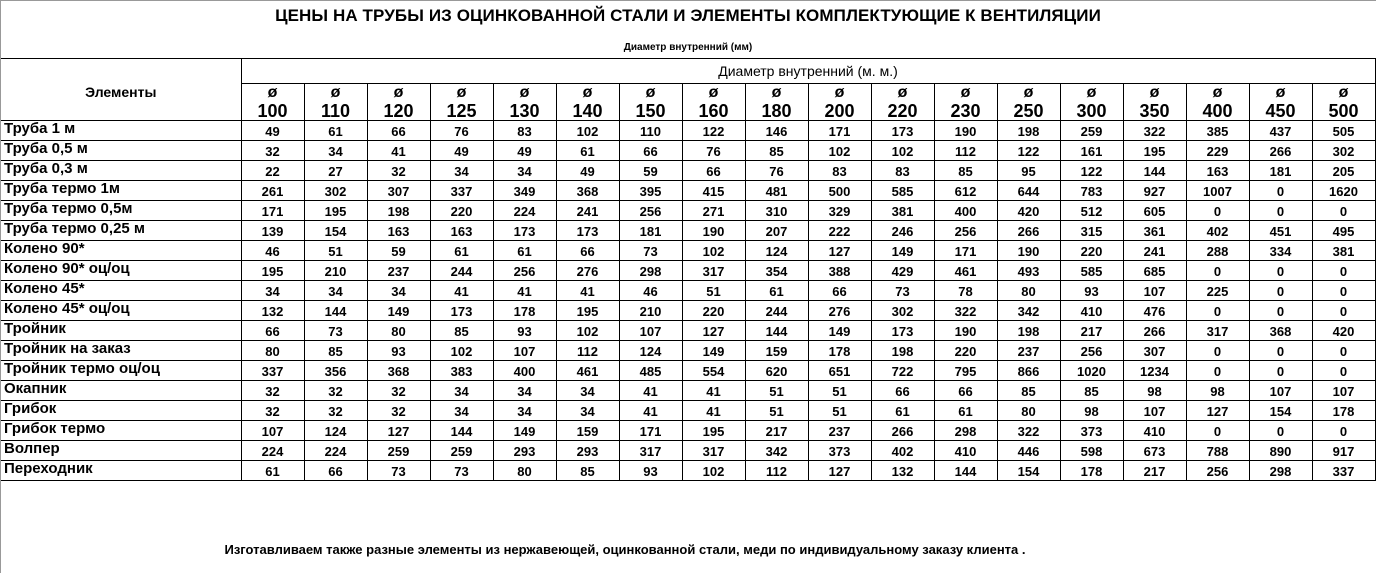 Image resolution: width=1376 pixels, height=573 pixels. Describe the element at coordinates (524, 130) in the screenshot. I see `price-cell: 83` at that location.